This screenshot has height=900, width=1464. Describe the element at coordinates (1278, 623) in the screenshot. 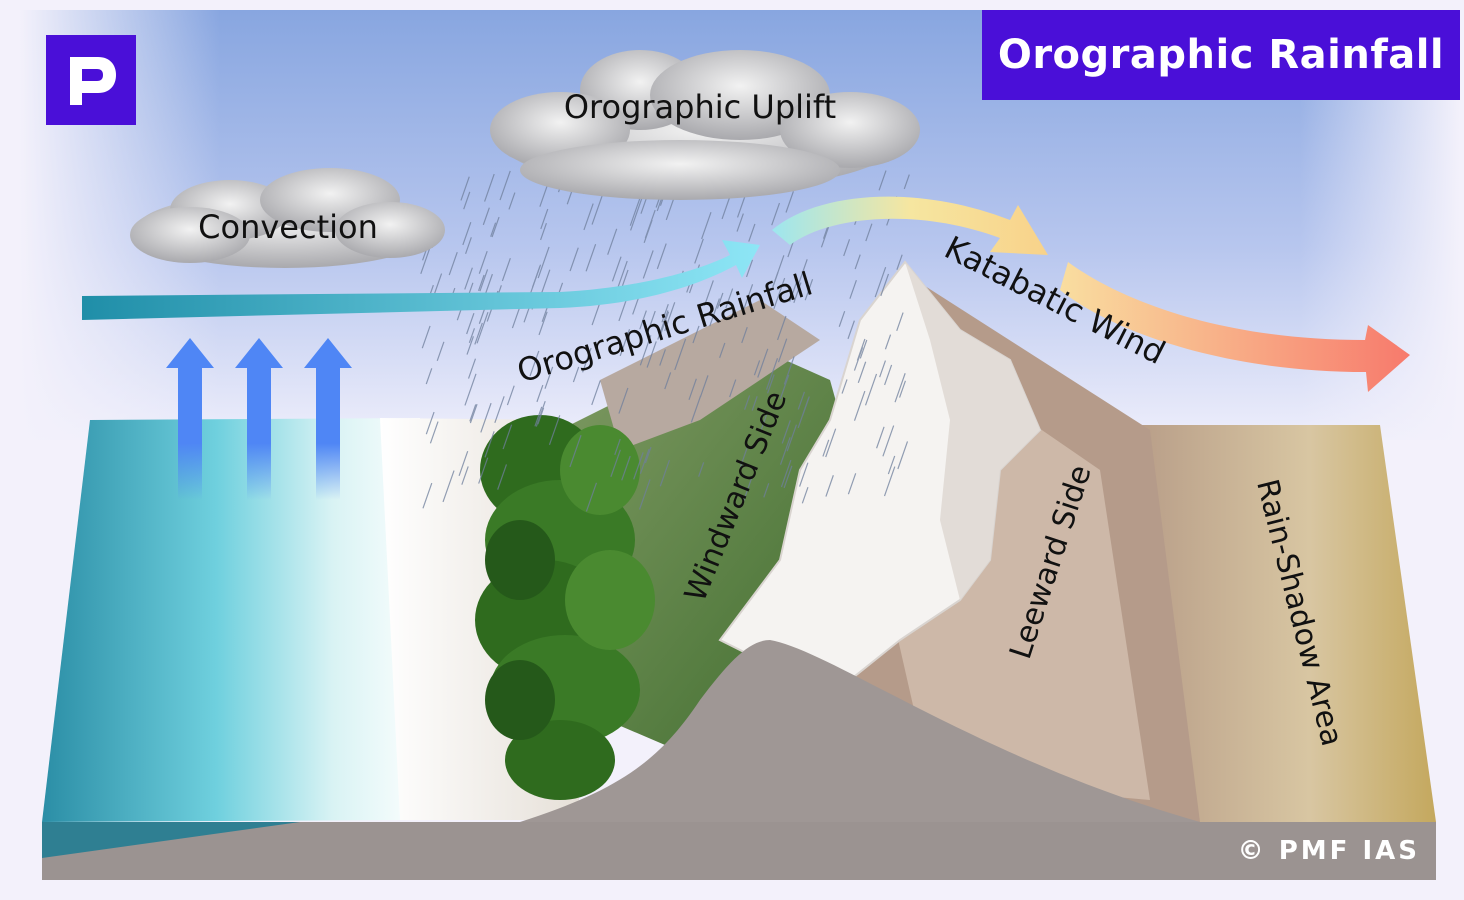

I see `rain-shadow-plain` at that location.